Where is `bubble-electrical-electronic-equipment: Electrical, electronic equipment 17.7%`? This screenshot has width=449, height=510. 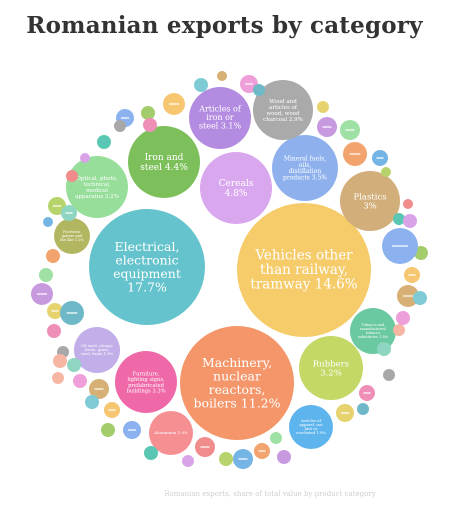
bubble-electrical-electronic-equipment: Electrical, electronic equipment 17.7% is located at coordinates (147, 267).